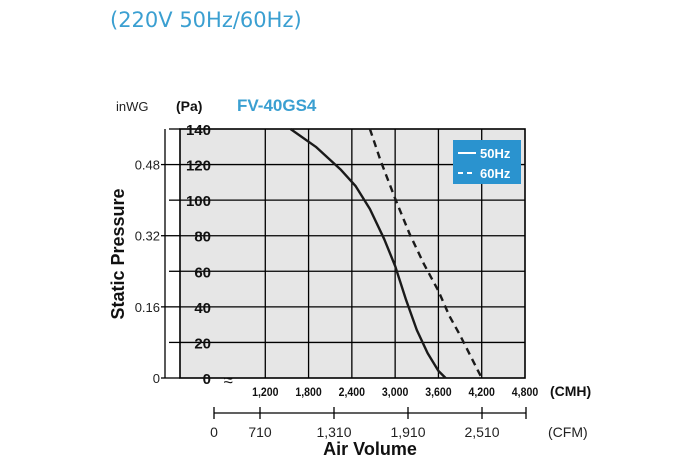 This screenshot has height=466, width=700. Describe the element at coordinates (118, 253) in the screenshot. I see `y-axis-title: Static Pressure` at that location.